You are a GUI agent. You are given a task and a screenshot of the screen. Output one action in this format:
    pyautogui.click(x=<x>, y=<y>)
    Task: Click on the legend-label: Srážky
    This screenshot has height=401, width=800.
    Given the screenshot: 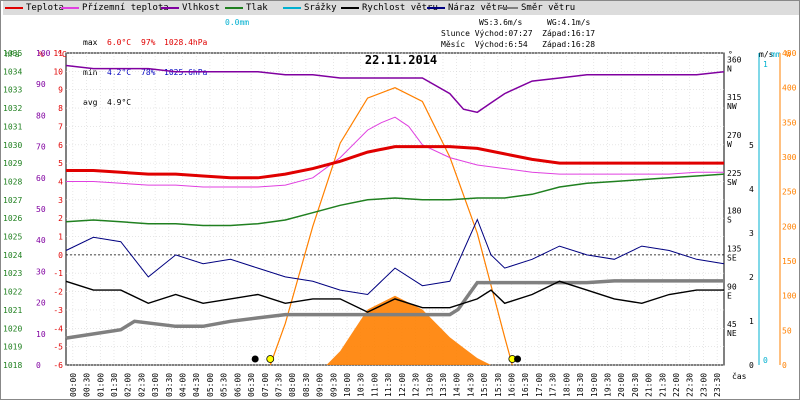 What is the action you would take?
    pyautogui.click(x=320, y=8)
    